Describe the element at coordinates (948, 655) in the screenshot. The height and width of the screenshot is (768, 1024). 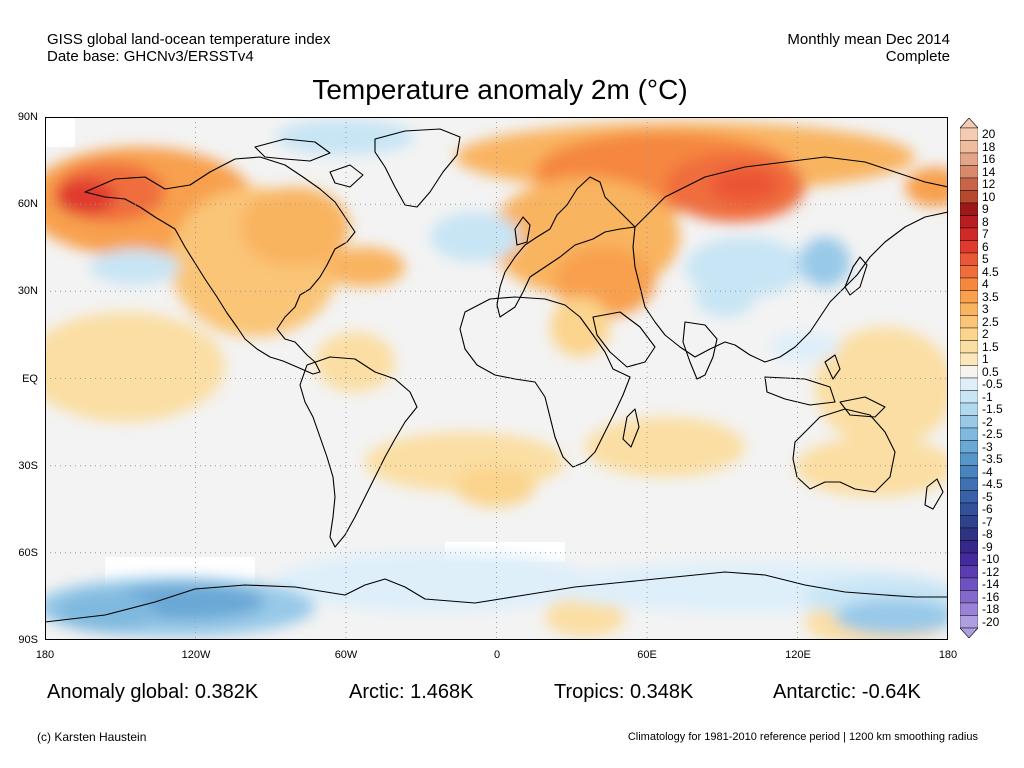
I see `lon-label-180e: 180` at that location.